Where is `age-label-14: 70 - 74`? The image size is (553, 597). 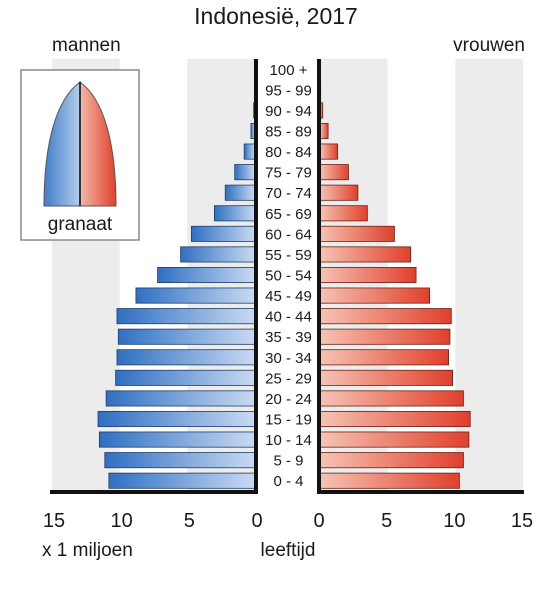
age-label-14: 70 - 74 is located at coordinates (288, 193).